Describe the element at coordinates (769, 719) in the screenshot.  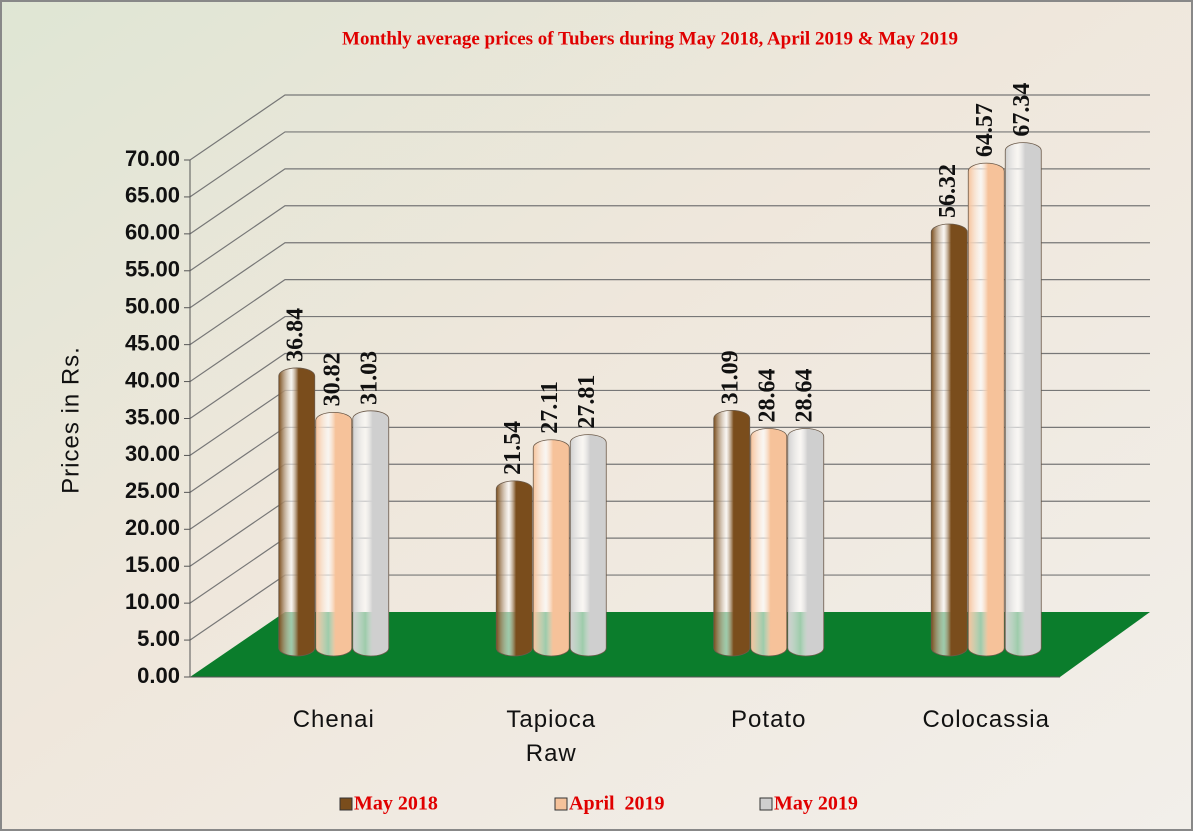
I see `x-tick-label: Potato` at that location.